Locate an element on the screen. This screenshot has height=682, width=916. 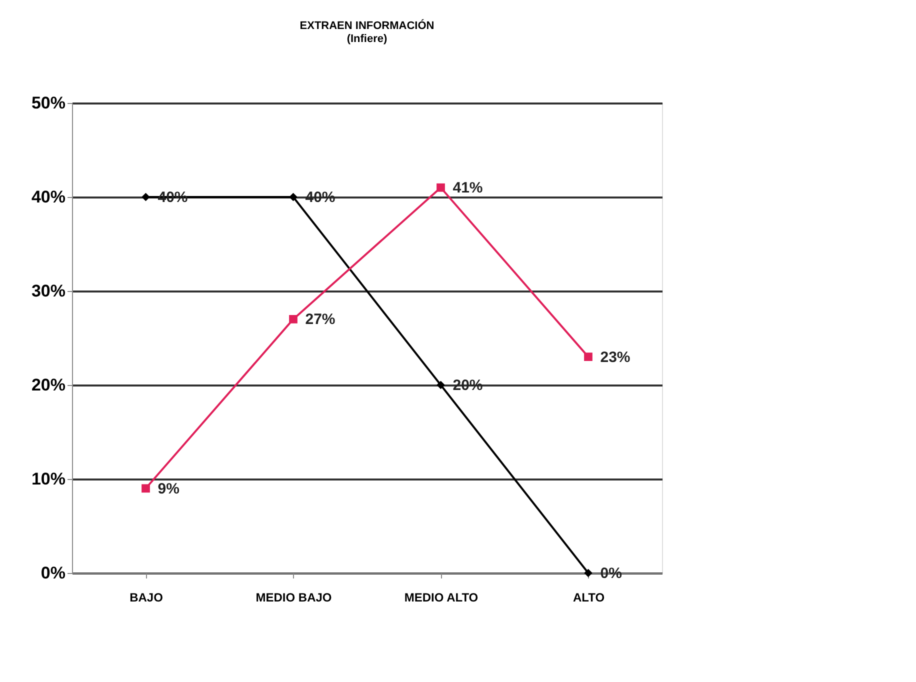
y-tick-label: 30% is located at coordinates (48, 291).